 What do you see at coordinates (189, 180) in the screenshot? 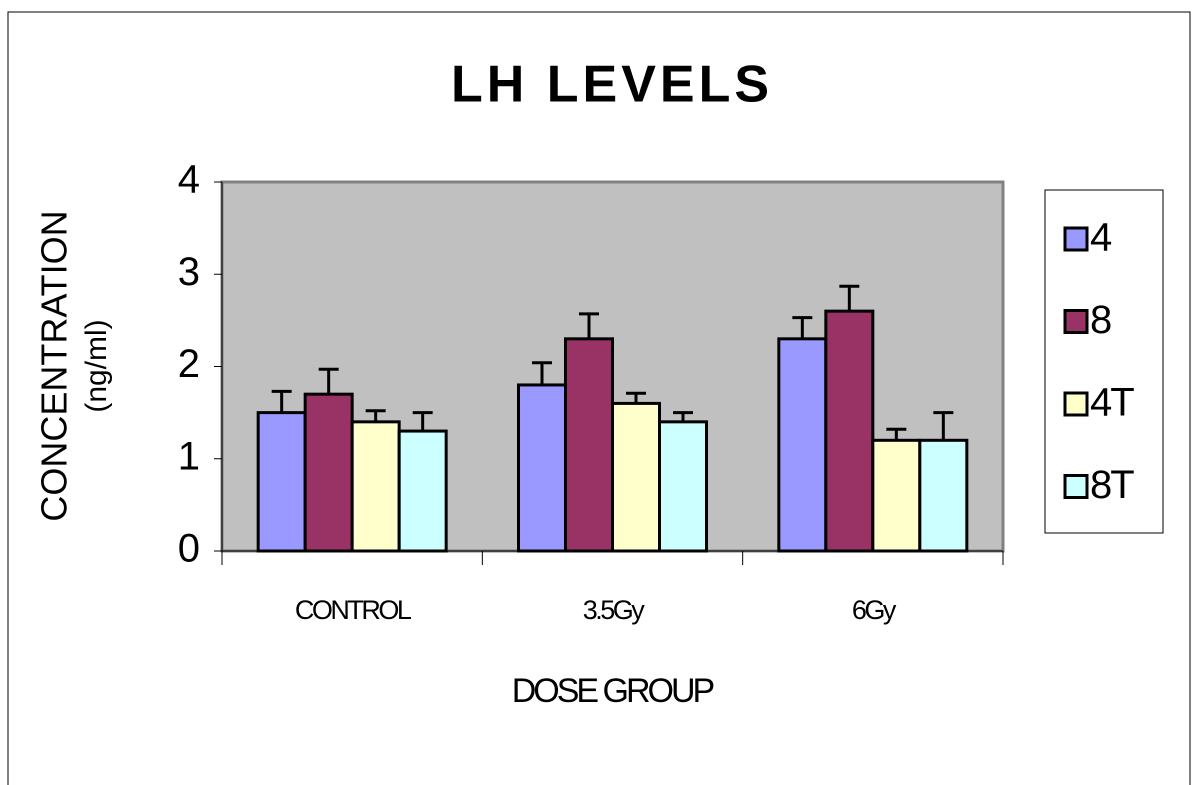
I see `y-tick-label: 4` at bounding box center [189, 180].